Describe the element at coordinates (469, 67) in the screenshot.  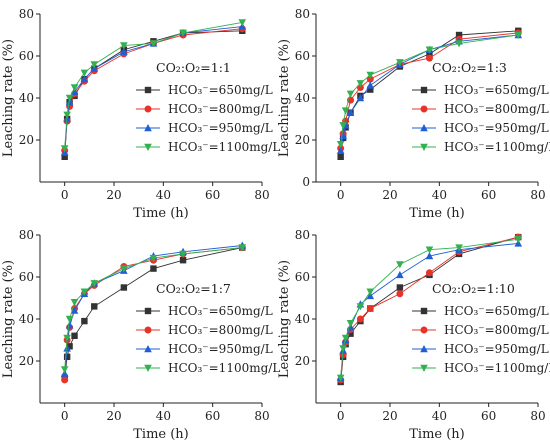
I see `chart-title: CO₂:O₂=1:3` at that location.